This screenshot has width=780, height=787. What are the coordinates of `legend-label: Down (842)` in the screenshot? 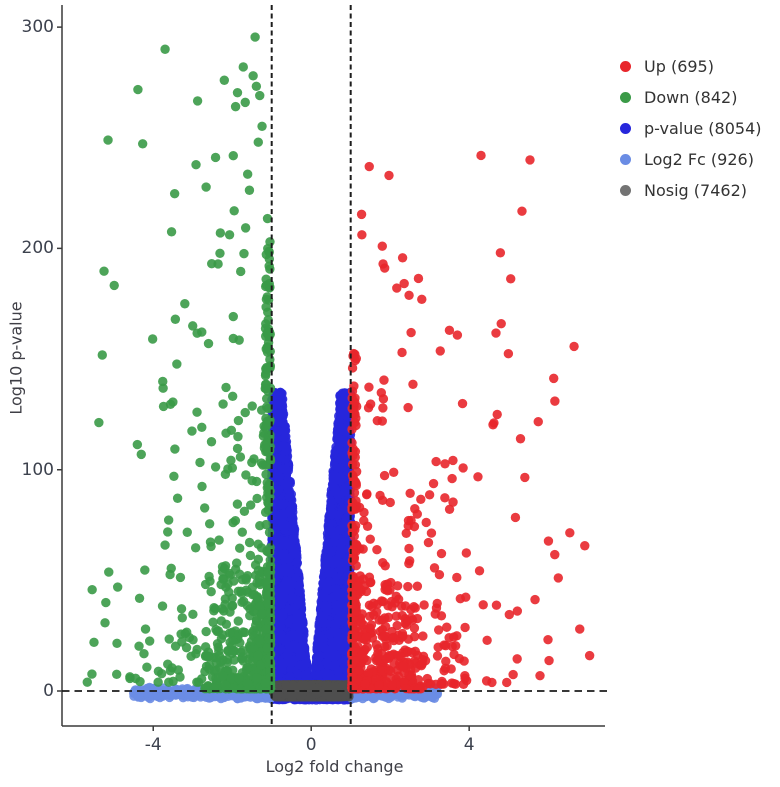 It's located at (691, 97).